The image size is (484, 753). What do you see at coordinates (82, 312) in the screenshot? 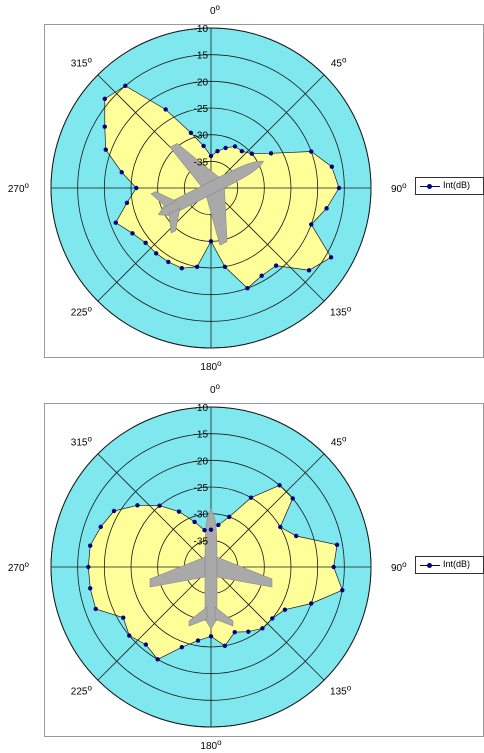
I see `angle-label: 225o` at bounding box center [82, 312].